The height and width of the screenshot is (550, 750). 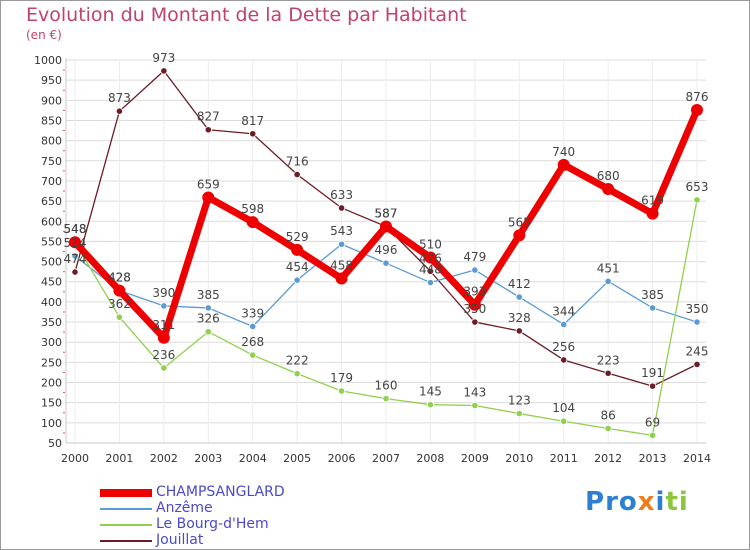 What do you see at coordinates (119, 304) in the screenshot?
I see `data-label: 362` at bounding box center [119, 304].